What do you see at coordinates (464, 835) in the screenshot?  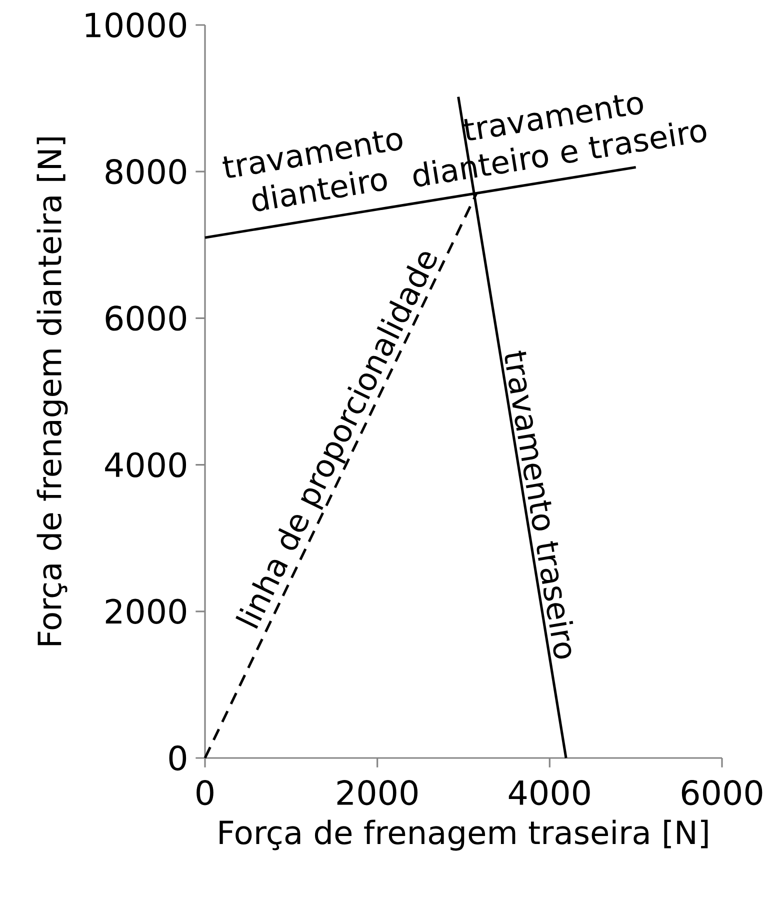 I see `x-axis-title: Força de frenagem traseira [N]` at bounding box center [464, 835].